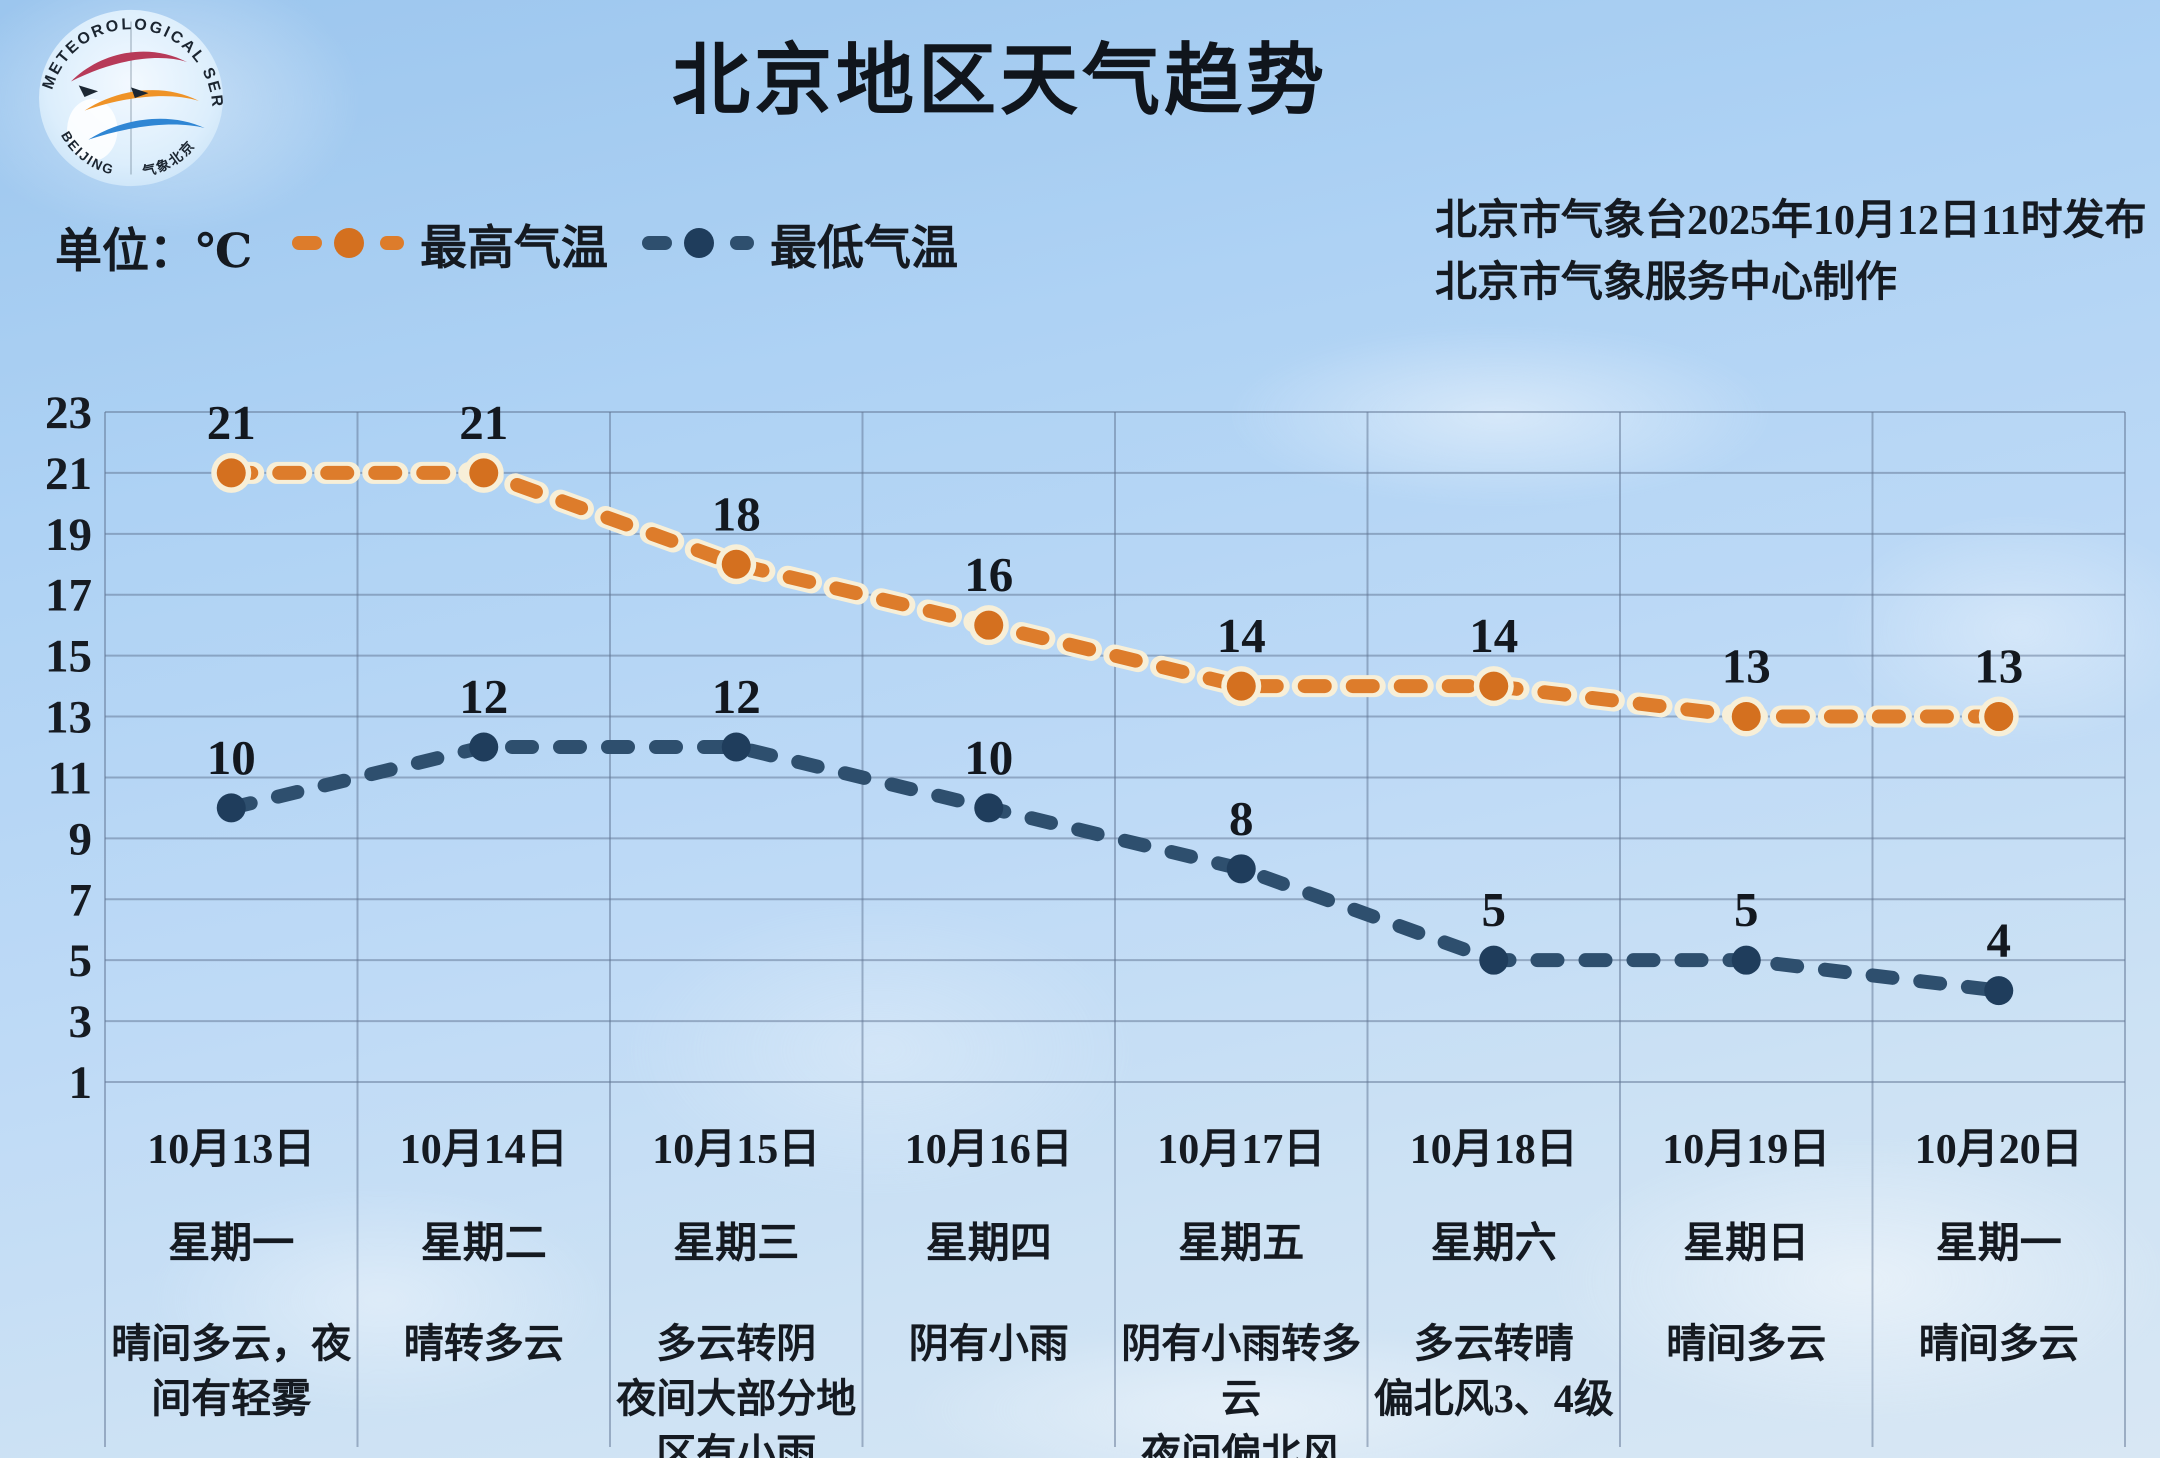 Image resolution: width=2160 pixels, height=1458 pixels. I want to click on value-label-high-6: 13, so click(1746, 666).